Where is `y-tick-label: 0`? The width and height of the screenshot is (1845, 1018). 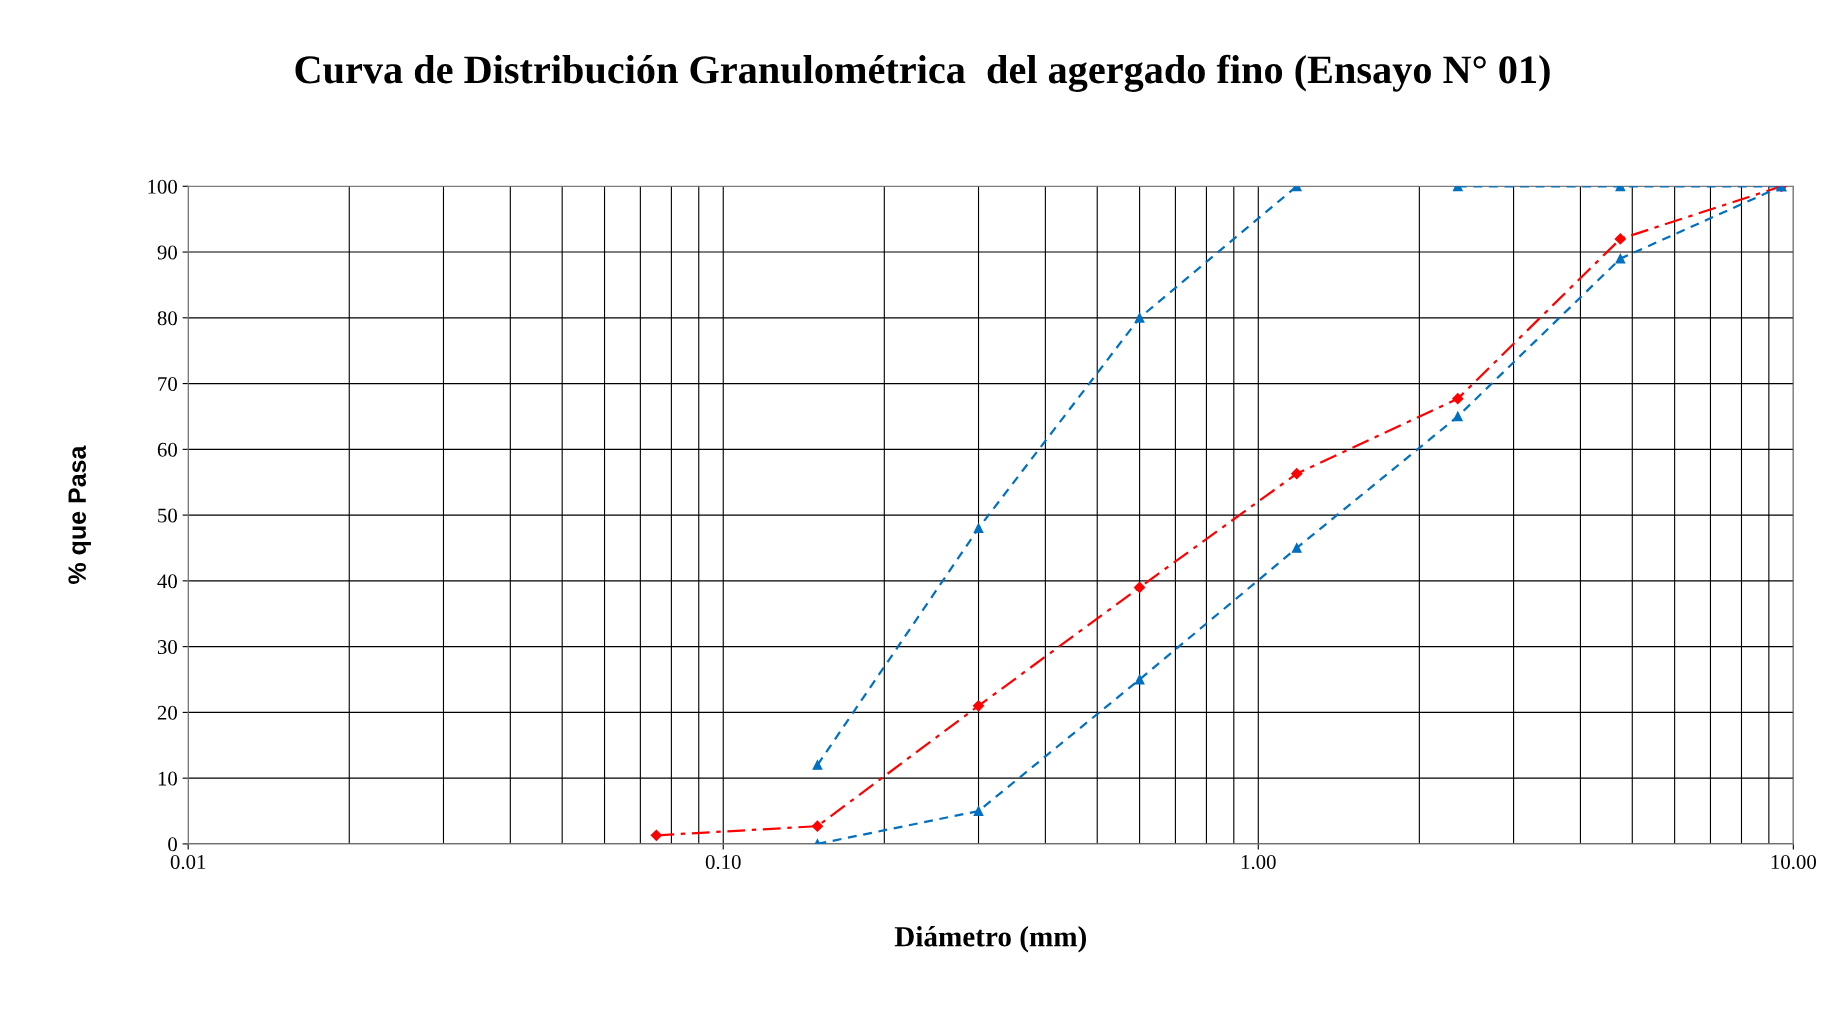
y-tick-label: 0 is located at coordinates (172, 844).